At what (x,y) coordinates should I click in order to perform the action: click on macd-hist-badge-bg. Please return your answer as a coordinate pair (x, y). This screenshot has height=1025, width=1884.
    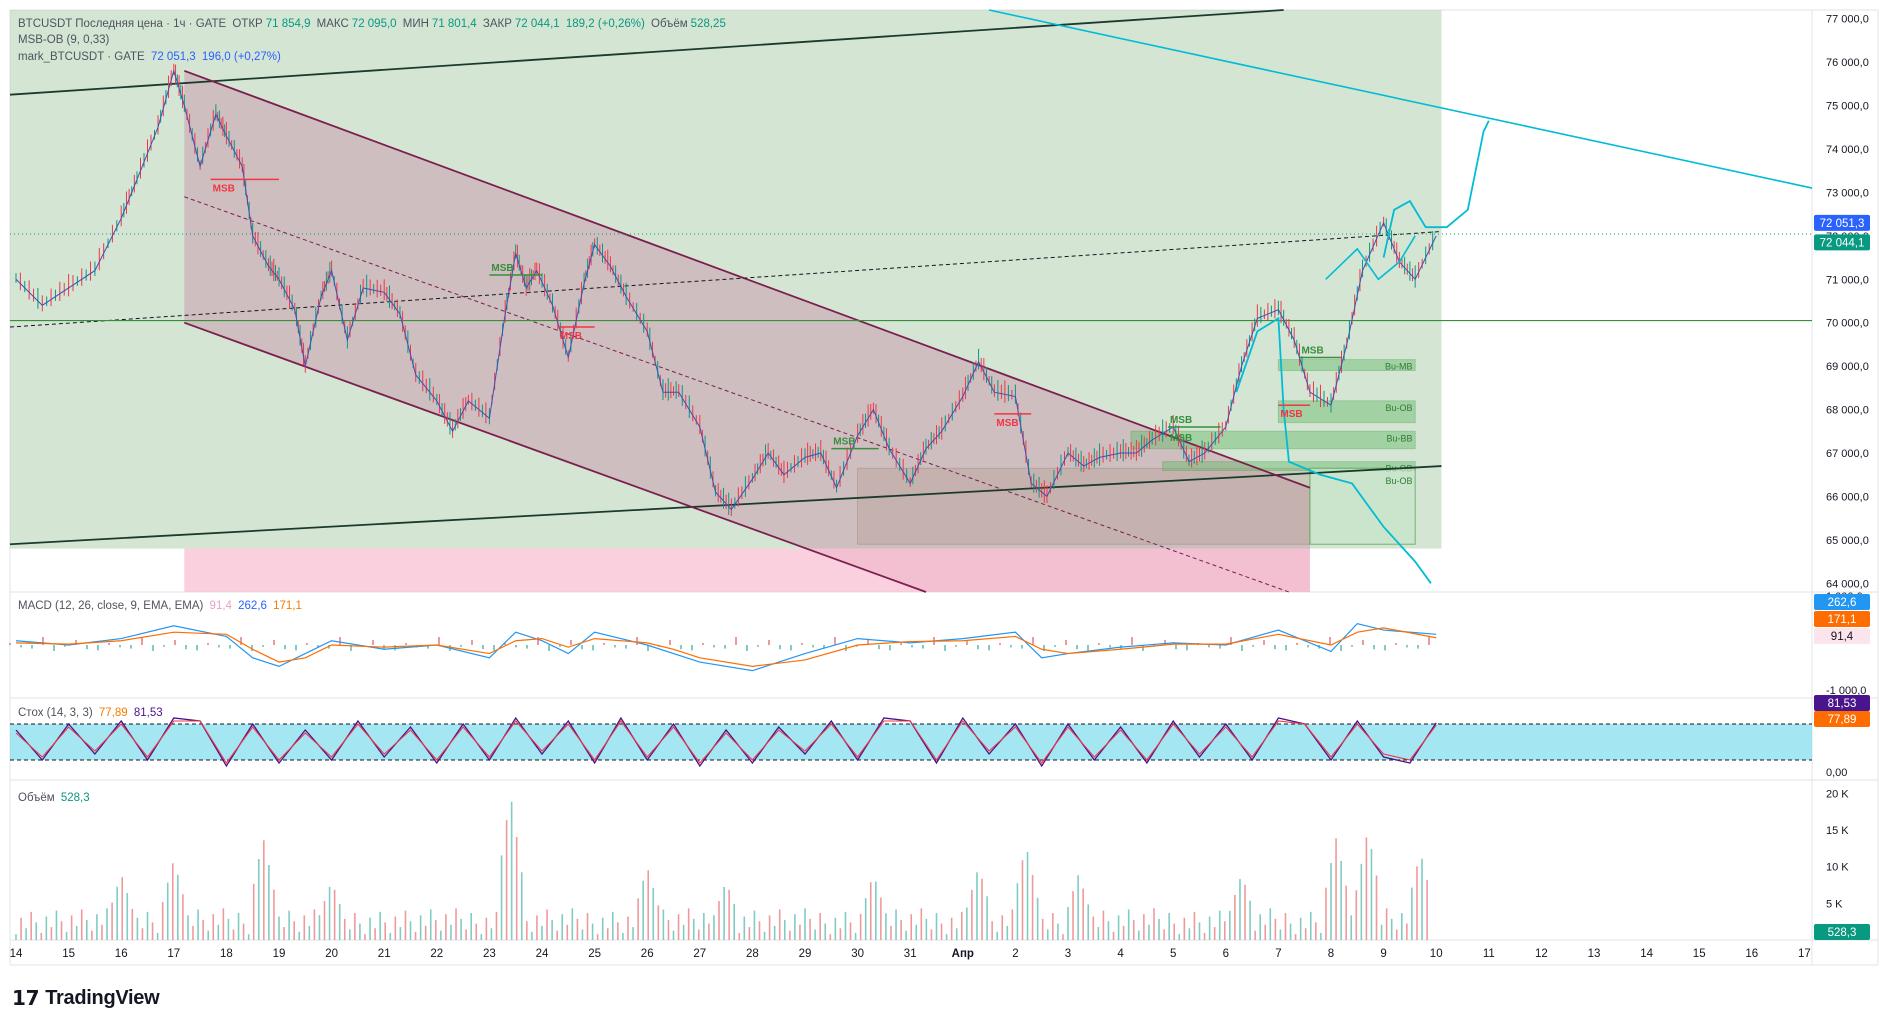
    Looking at the image, I should click on (1842, 636).